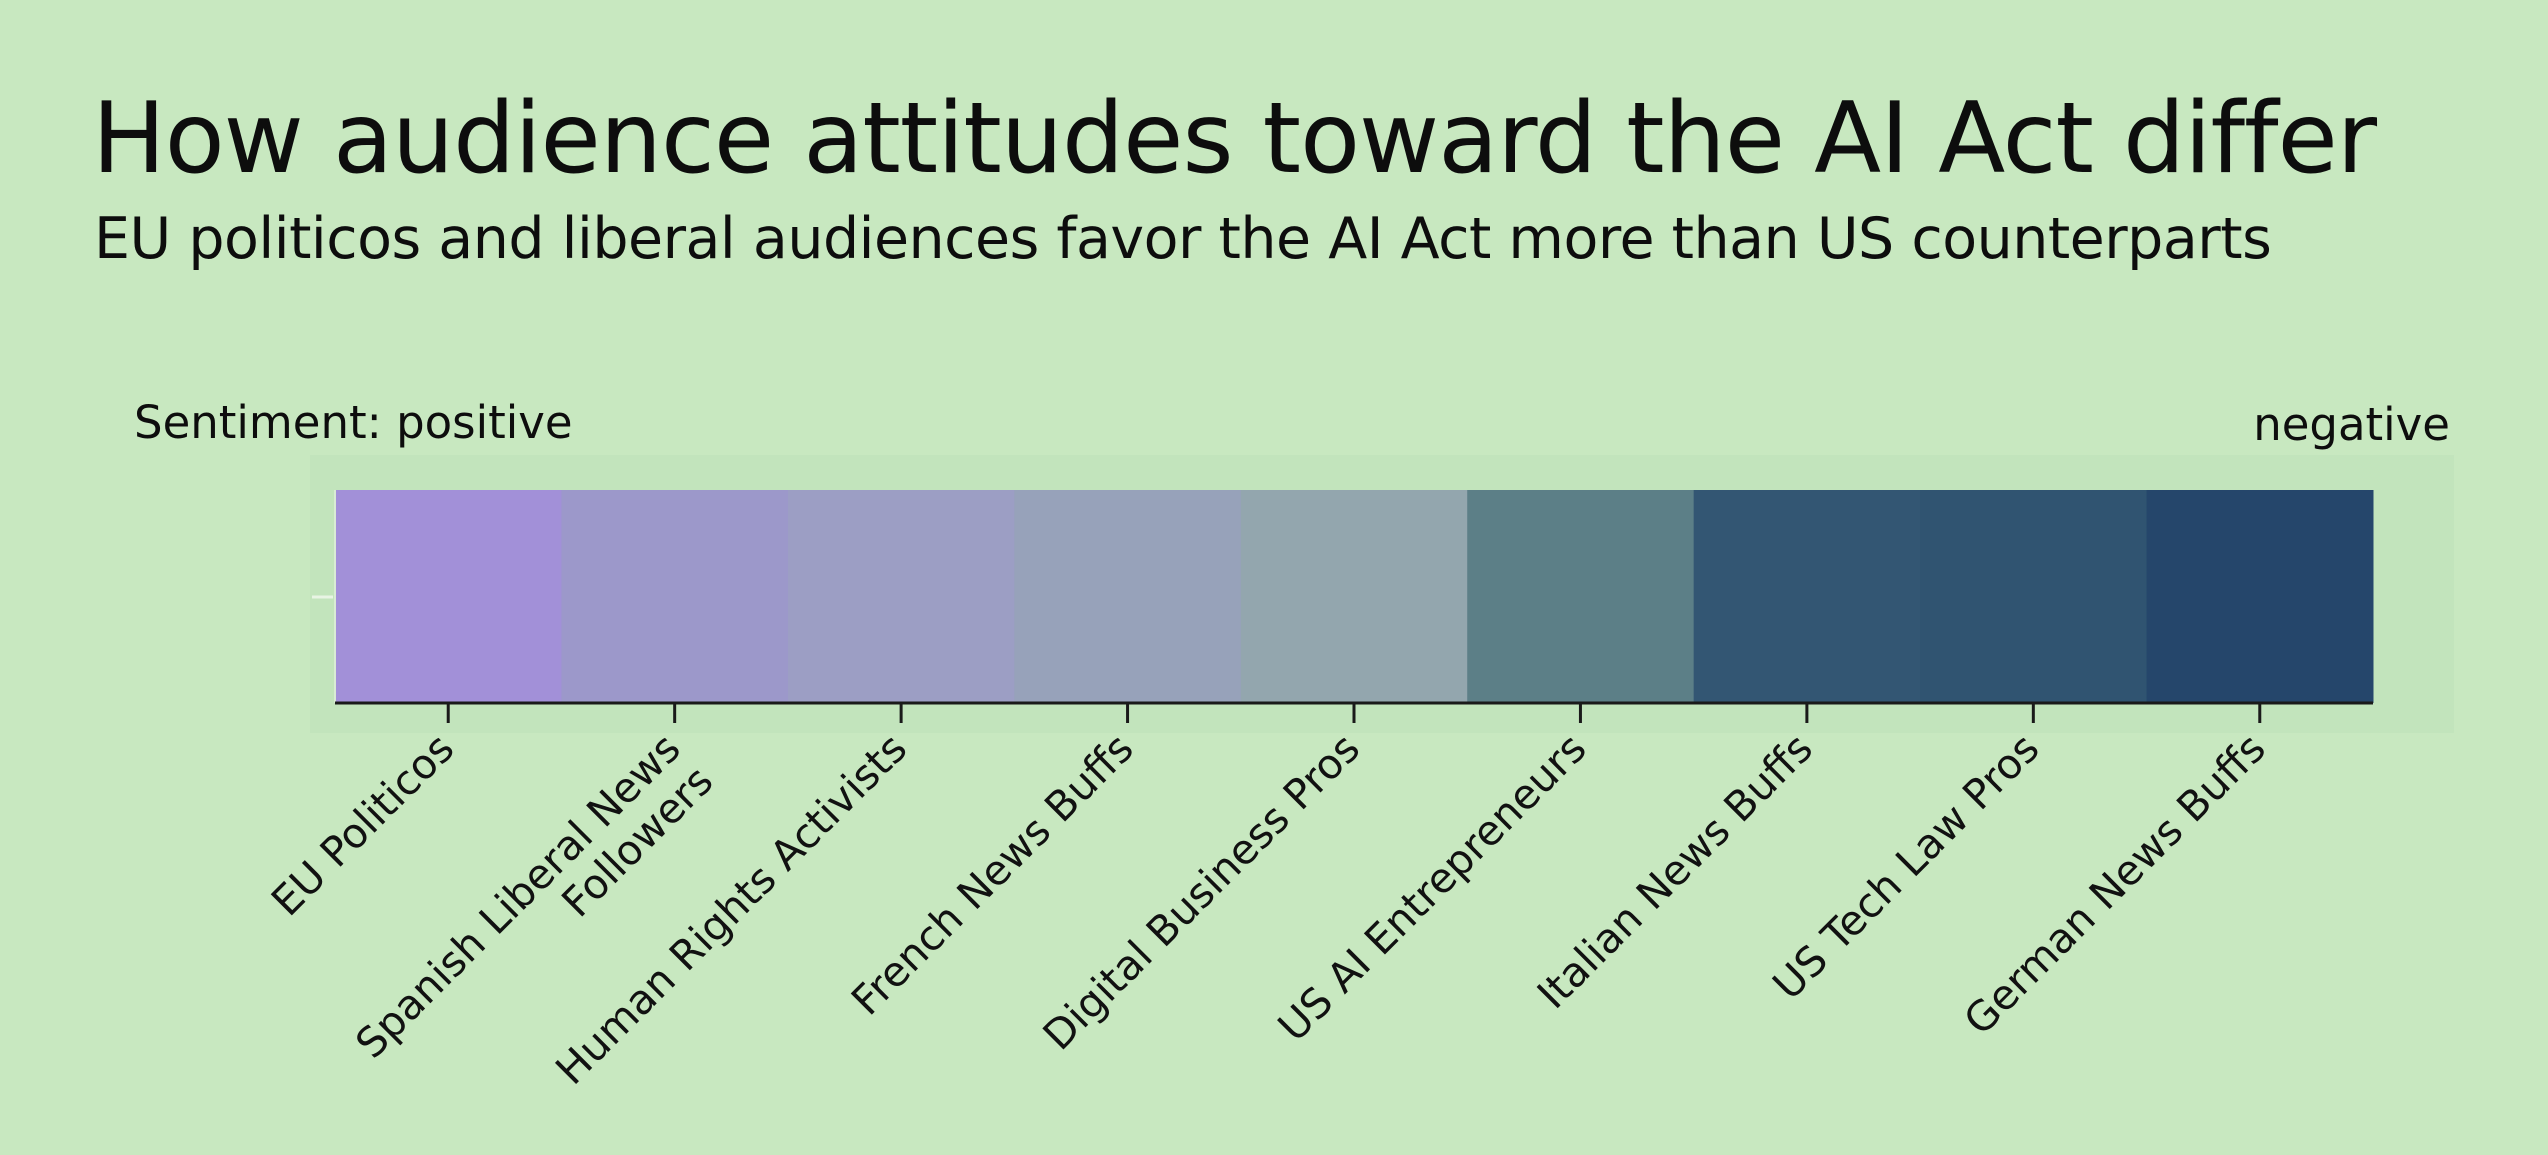  I want to click on x-tick-label: EU Politicos, so click(362, 824).